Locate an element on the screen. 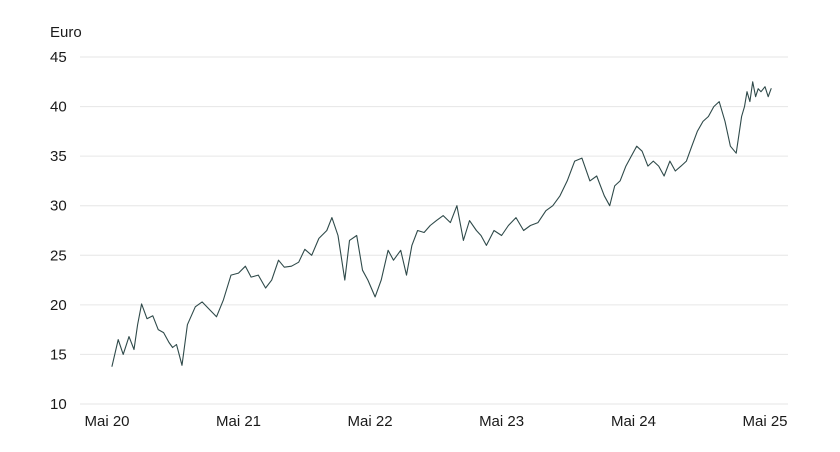  y-tick-label: 45 is located at coordinates (58, 57).